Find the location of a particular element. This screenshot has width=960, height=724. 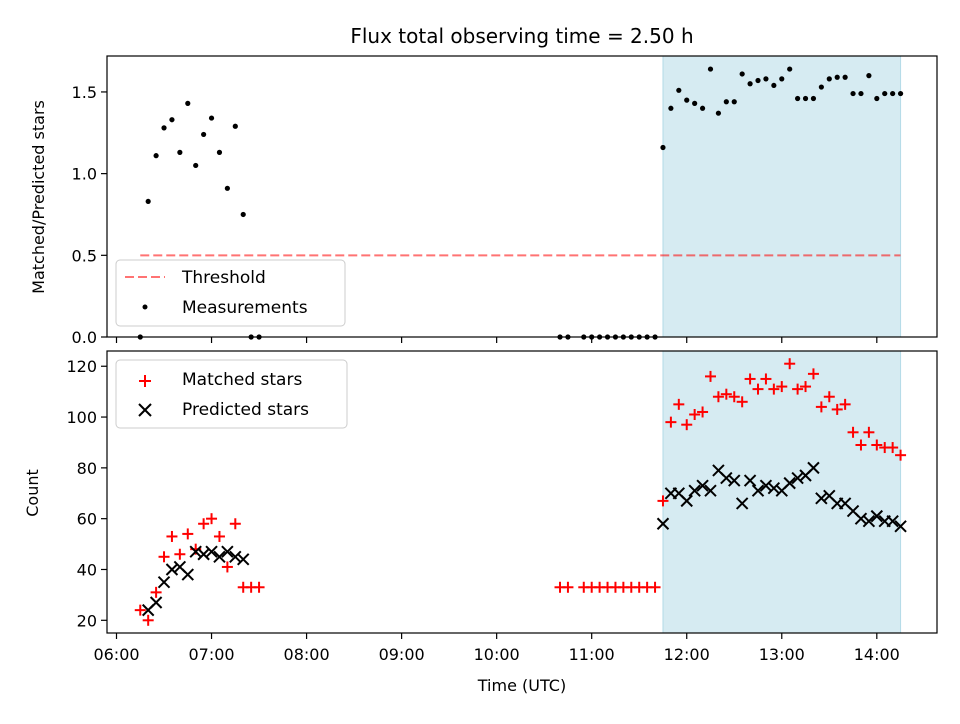

top-y-axis: 0.0 0.5 1.0 1.5 is located at coordinates (89, 215).